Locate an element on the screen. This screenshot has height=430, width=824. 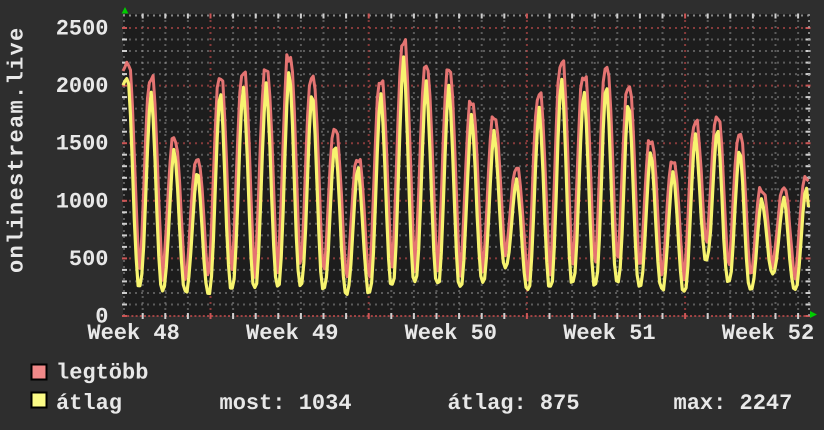
svg-text: Week 49 is located at coordinates (292, 333).